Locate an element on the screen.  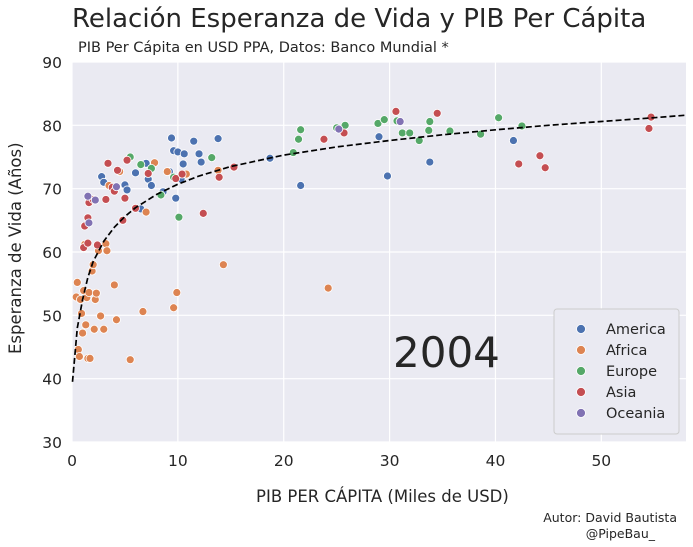
legend-marker-america is located at coordinates (581, 329).